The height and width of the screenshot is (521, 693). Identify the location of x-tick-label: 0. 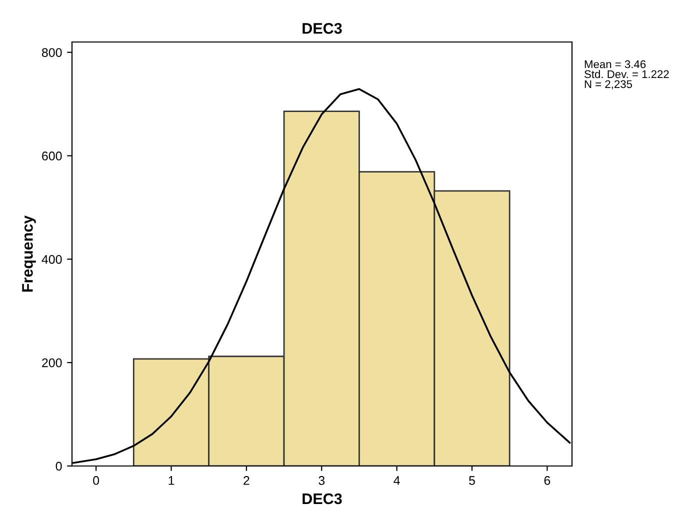
(96, 480).